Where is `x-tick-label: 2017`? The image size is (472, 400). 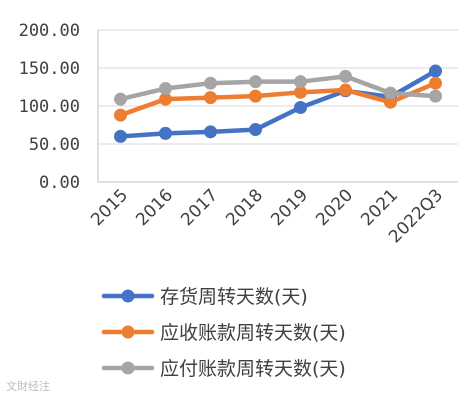
x-tick-label: 2017 is located at coordinates (199, 207).